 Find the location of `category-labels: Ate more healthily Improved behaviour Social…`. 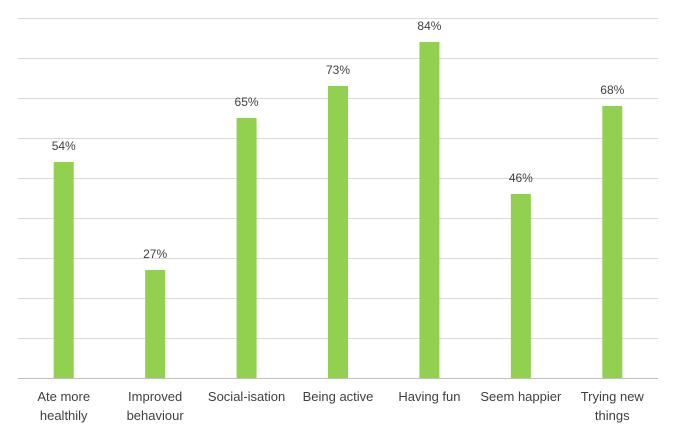

category-labels: Ate more healthily Improved behaviour Social… is located at coordinates (340, 406).